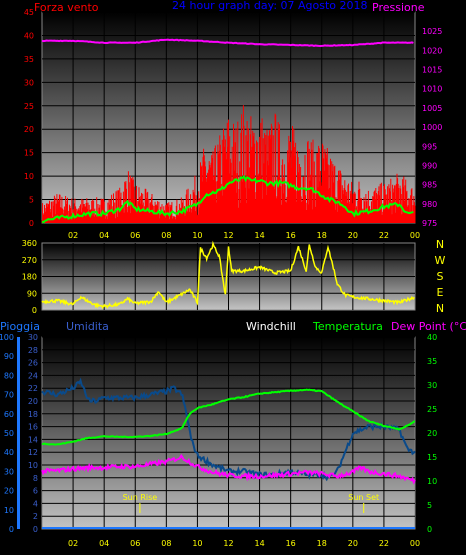 This screenshot has width=466, height=555. I want to click on humidity-axis-label: Umidita, so click(87, 326).